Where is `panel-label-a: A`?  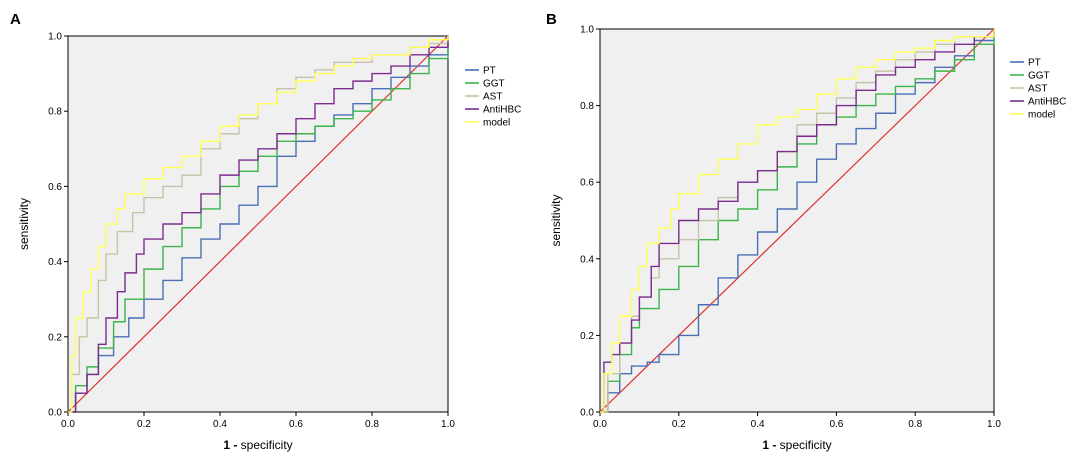 panel-label-a: A is located at coordinates (15, 19).